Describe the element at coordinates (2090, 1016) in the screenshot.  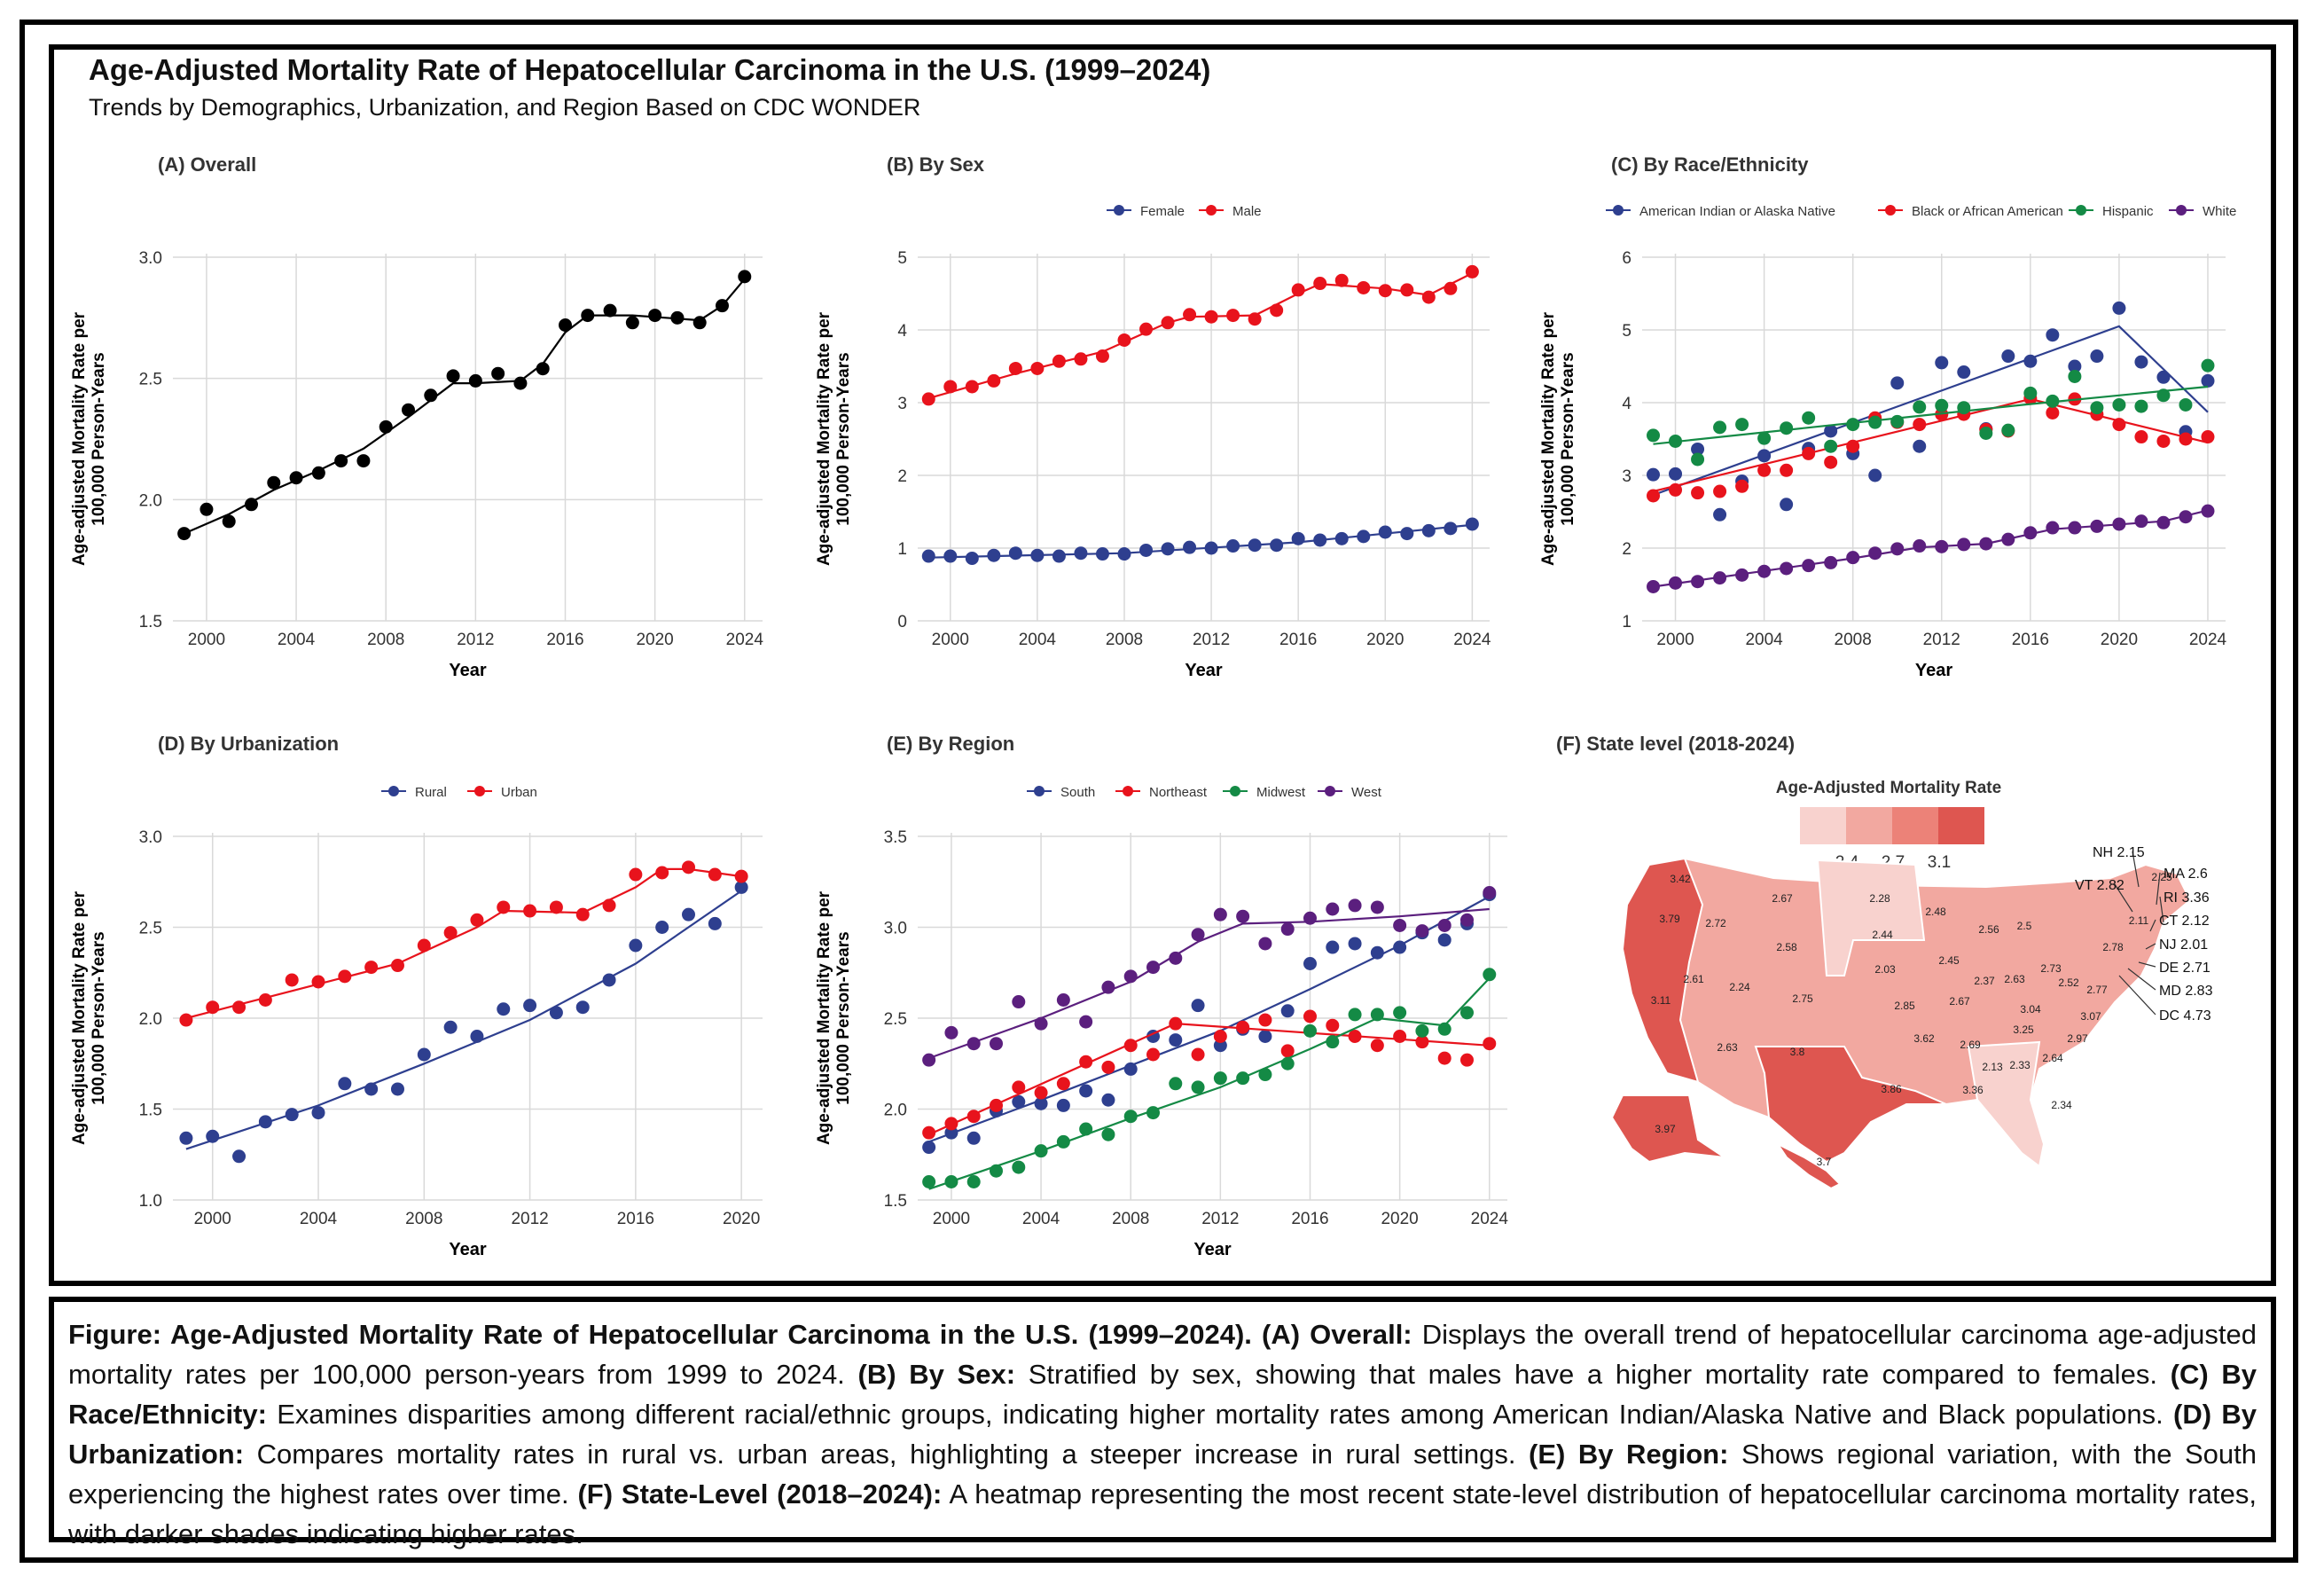
I see `state-value-nc: 3.07` at that location.